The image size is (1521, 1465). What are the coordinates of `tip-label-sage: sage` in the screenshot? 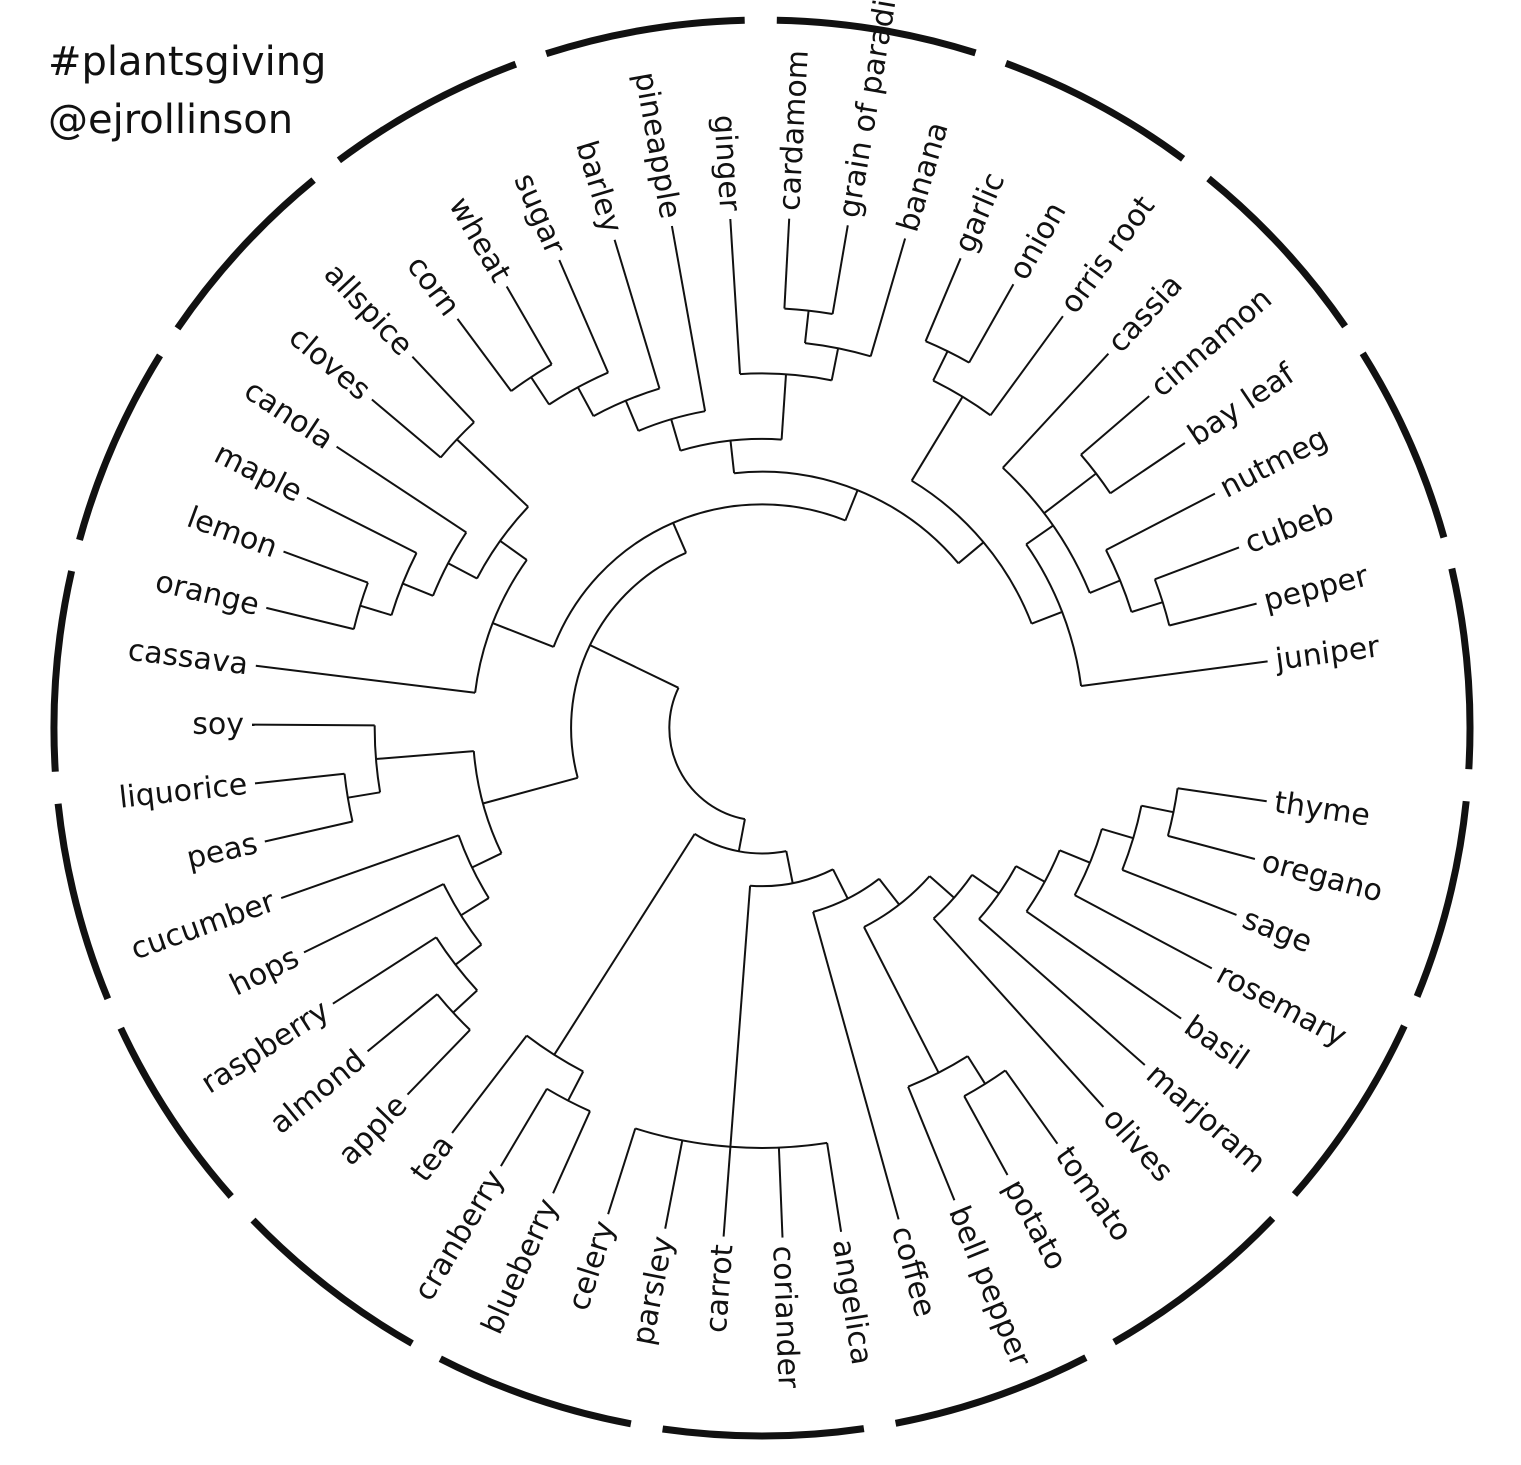 It's located at (1277, 931).